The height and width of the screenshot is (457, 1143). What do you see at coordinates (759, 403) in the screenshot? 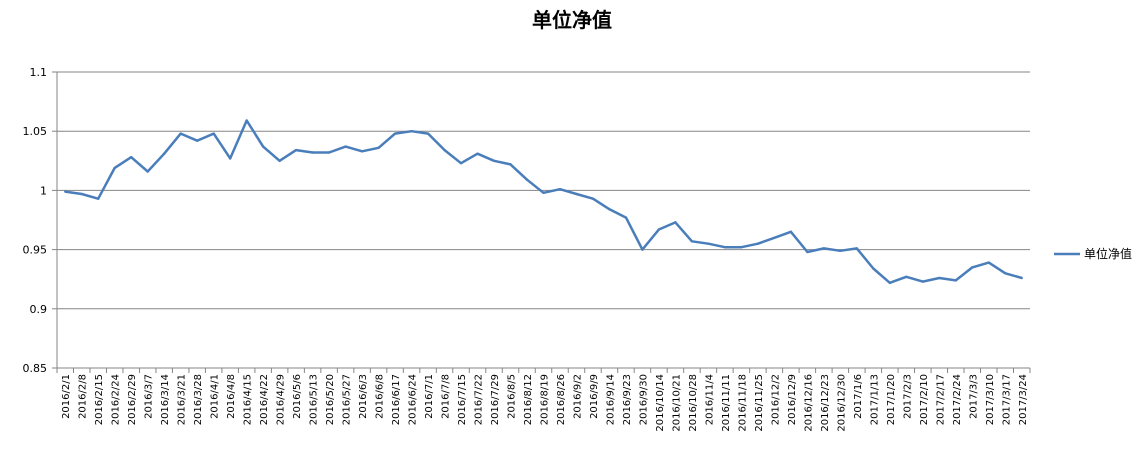
I see `x-tick-label: 2016/11/25` at bounding box center [759, 403].